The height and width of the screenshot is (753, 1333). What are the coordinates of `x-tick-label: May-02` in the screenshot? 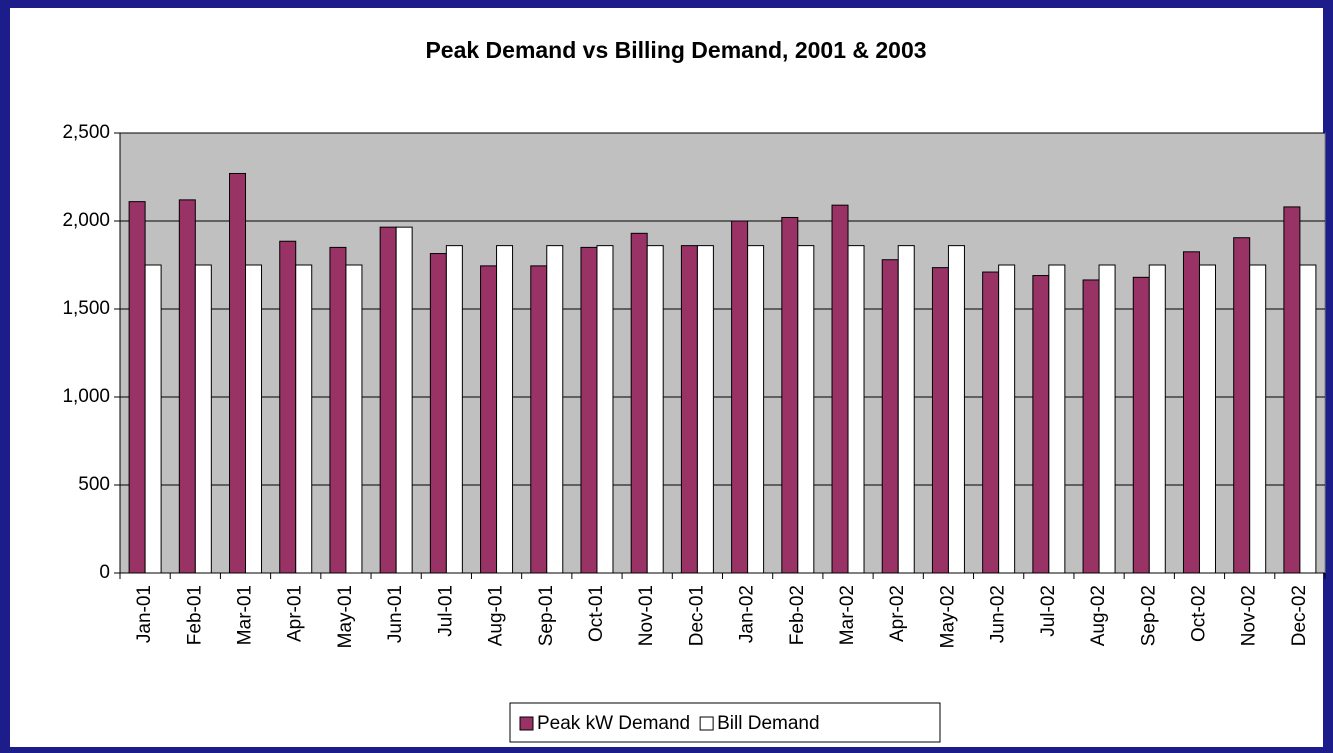 It's located at (947, 616).